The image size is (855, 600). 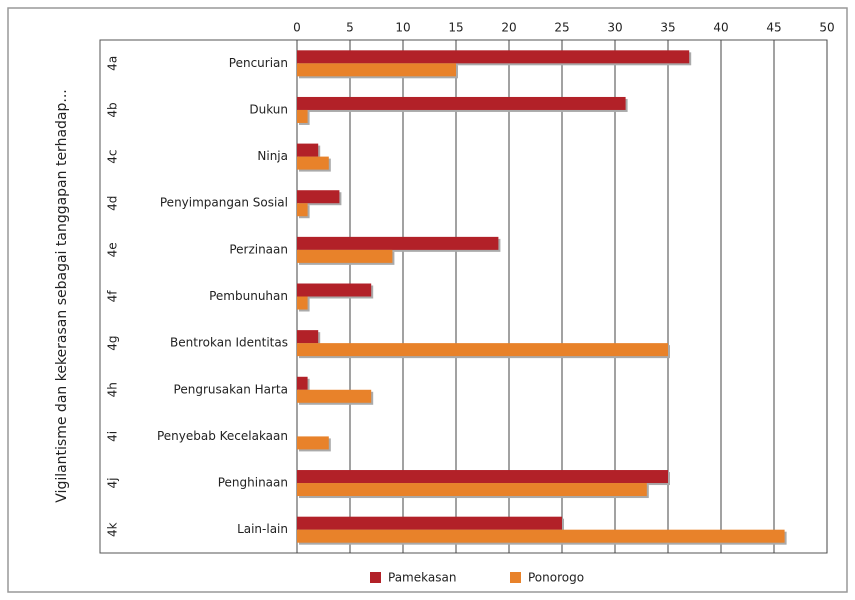 What do you see at coordinates (113, 156) in the screenshot?
I see `category-code: 4c` at bounding box center [113, 156].